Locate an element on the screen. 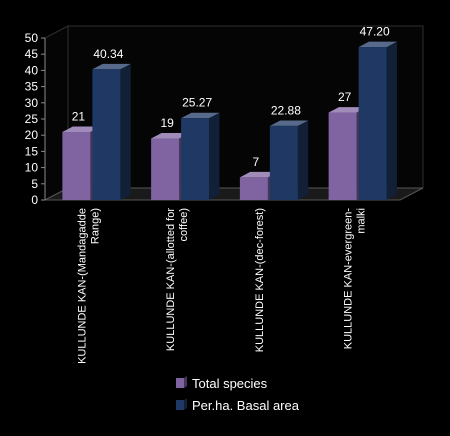 The height and width of the screenshot is (436, 450). y-tick-label: 40 is located at coordinates (32, 70).